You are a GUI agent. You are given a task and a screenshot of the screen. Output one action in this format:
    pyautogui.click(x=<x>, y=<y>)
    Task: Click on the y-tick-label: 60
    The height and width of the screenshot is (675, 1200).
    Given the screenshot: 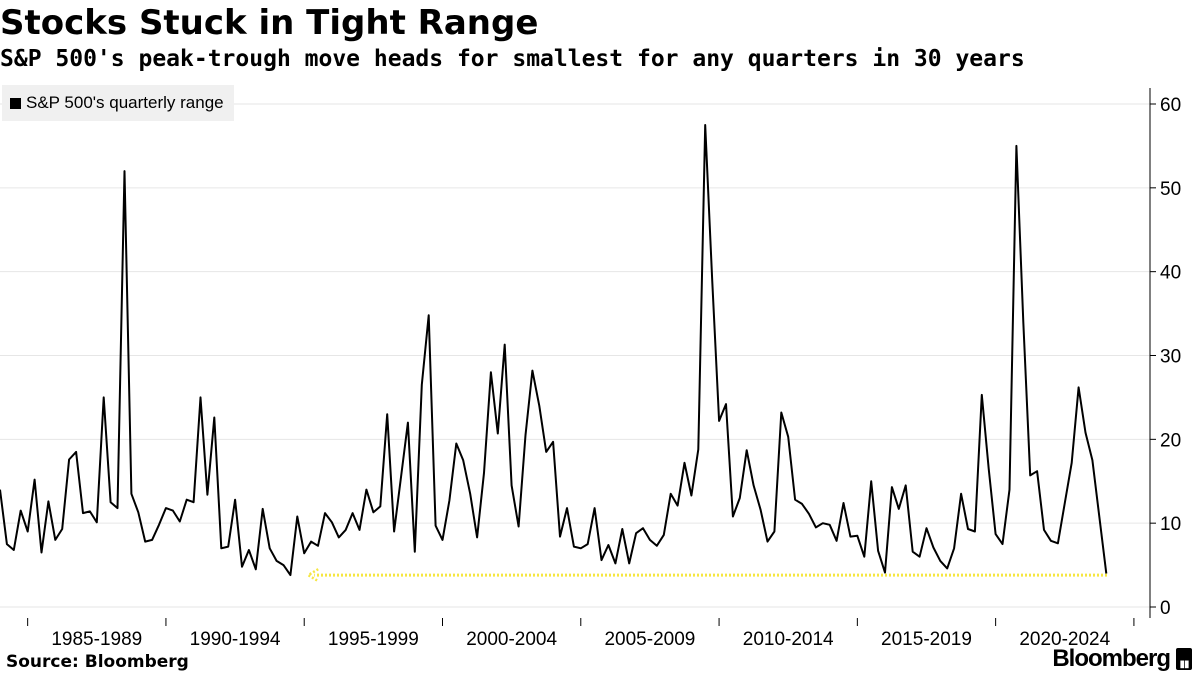 What is the action you would take?
    pyautogui.click(x=1170, y=105)
    